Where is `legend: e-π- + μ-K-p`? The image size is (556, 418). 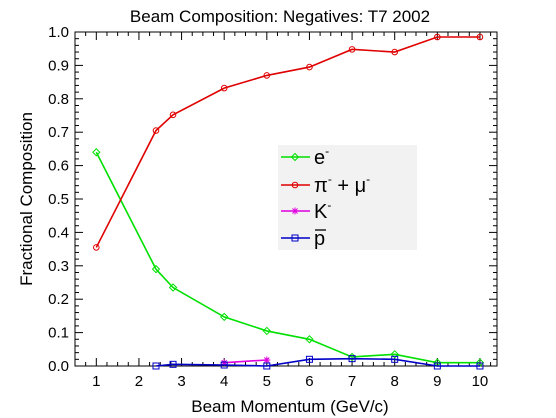 legend: e-π- + μ-K-p is located at coordinates (347, 197).